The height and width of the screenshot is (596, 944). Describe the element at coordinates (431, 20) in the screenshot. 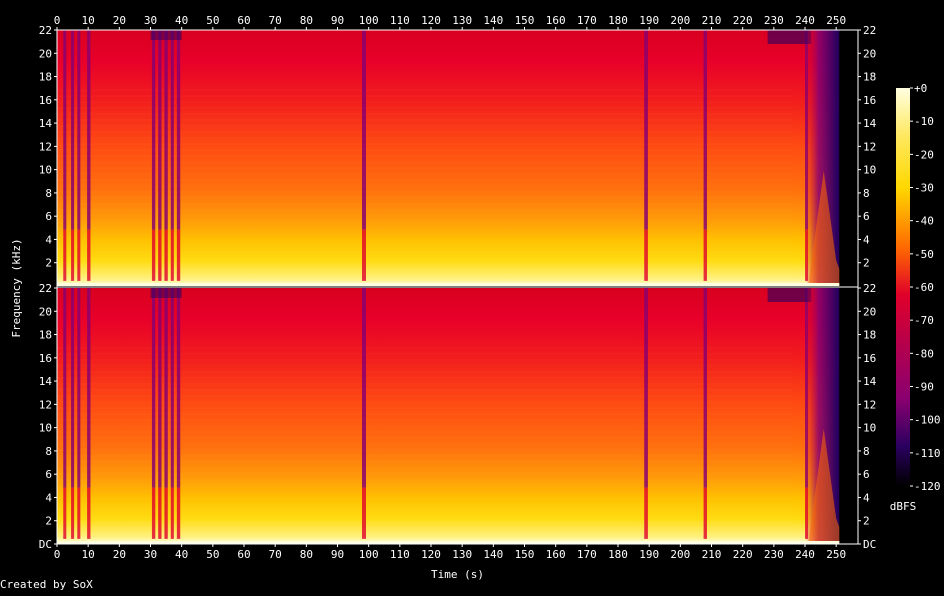

I see `x-tick-label-top: 120` at that location.